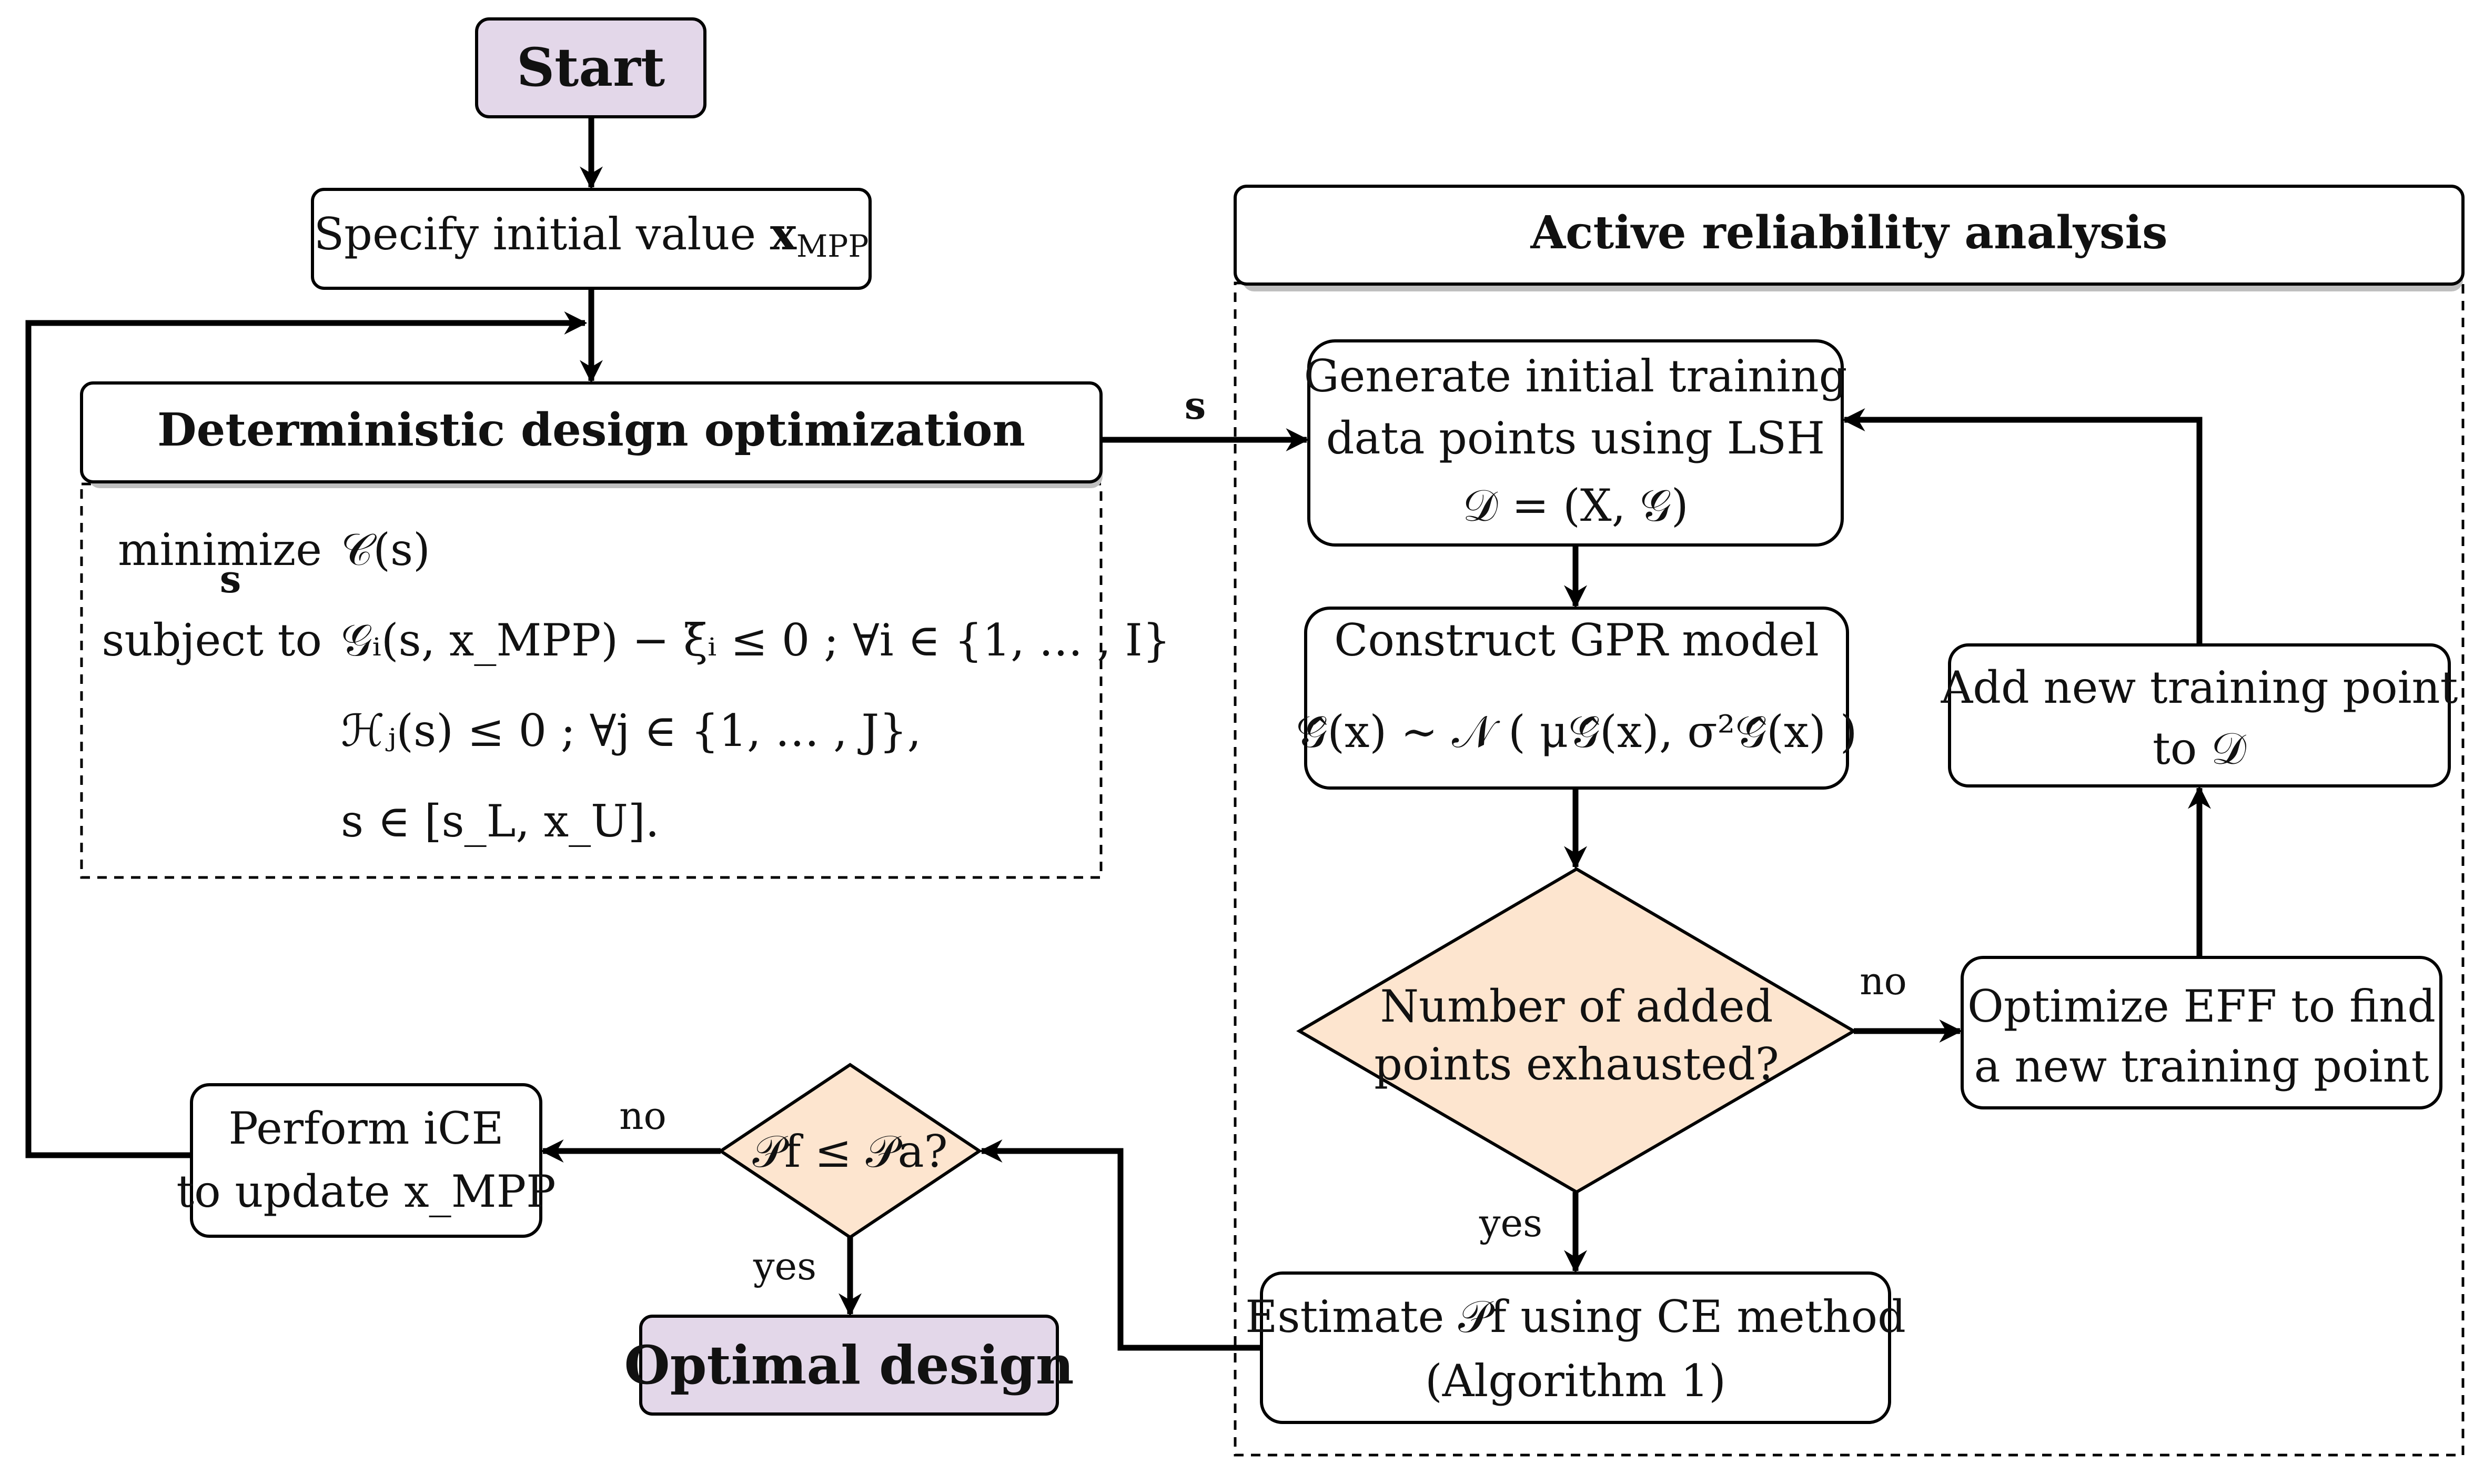  I want to click on optimize-eff-line-2: a new training point, so click(2201, 1066).